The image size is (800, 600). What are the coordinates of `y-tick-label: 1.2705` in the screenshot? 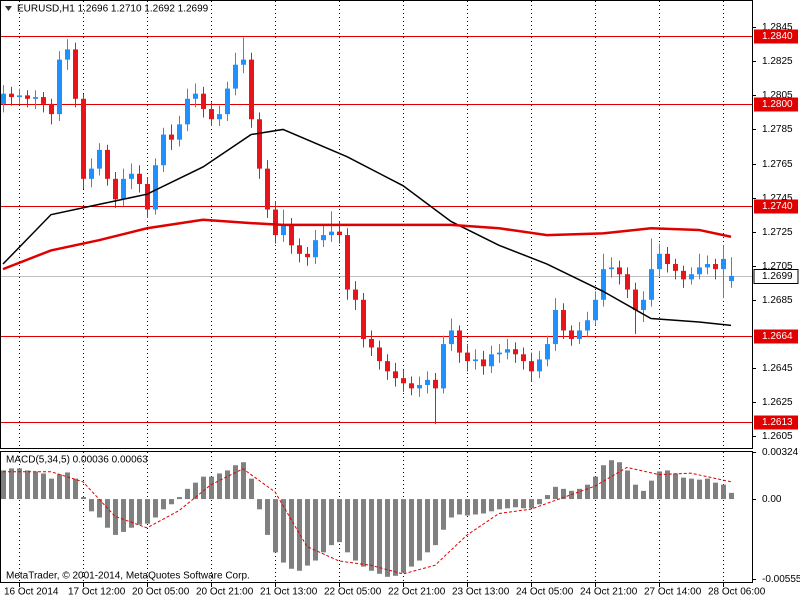 It's located at (777, 266).